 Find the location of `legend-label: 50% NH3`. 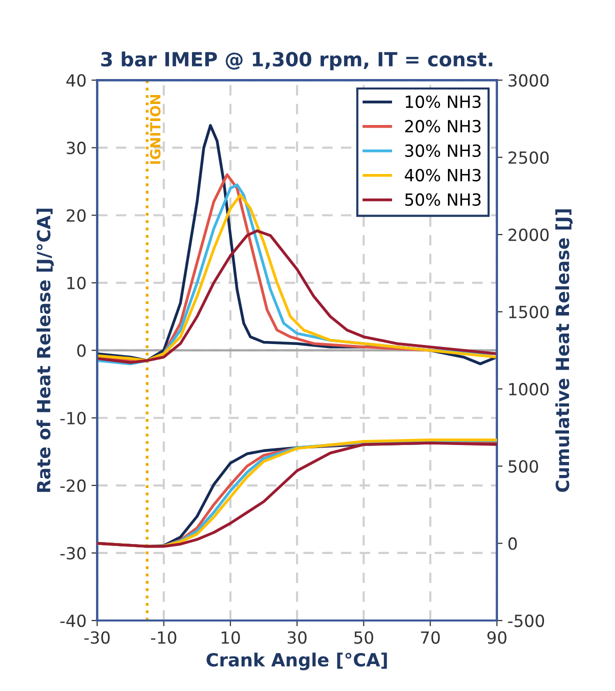

legend-label: 50% NH3 is located at coordinates (443, 199).